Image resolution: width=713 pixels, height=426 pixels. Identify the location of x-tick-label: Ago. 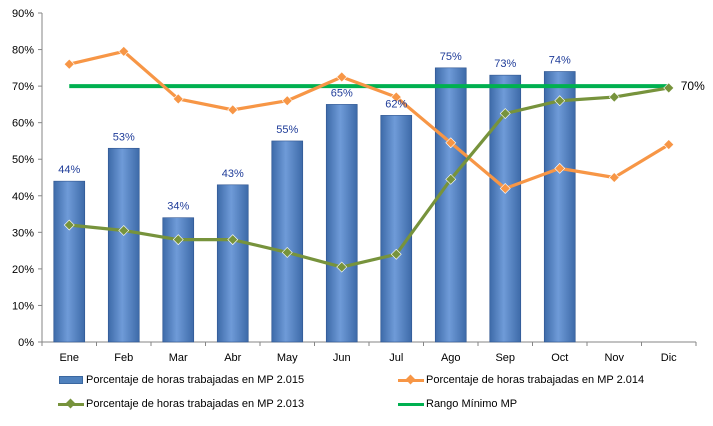
(451, 358).